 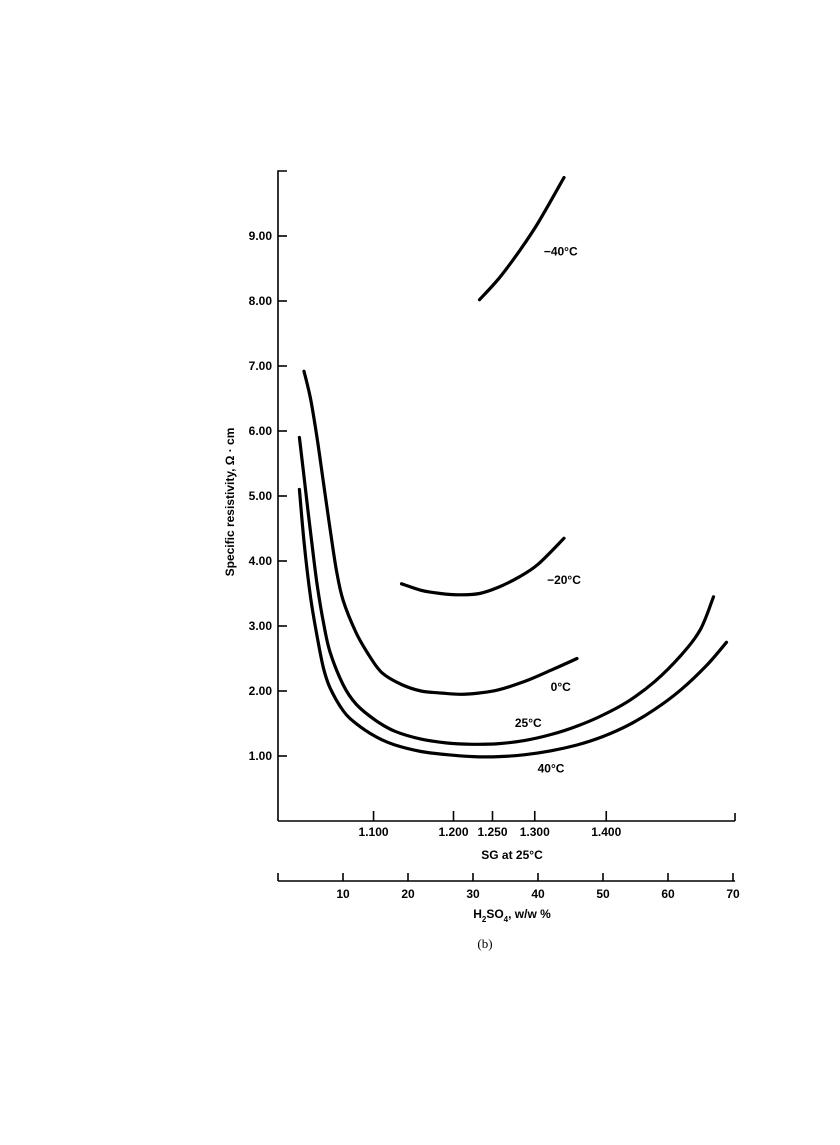 I want to click on y-tick-label: 2.00, so click(x=261, y=691).